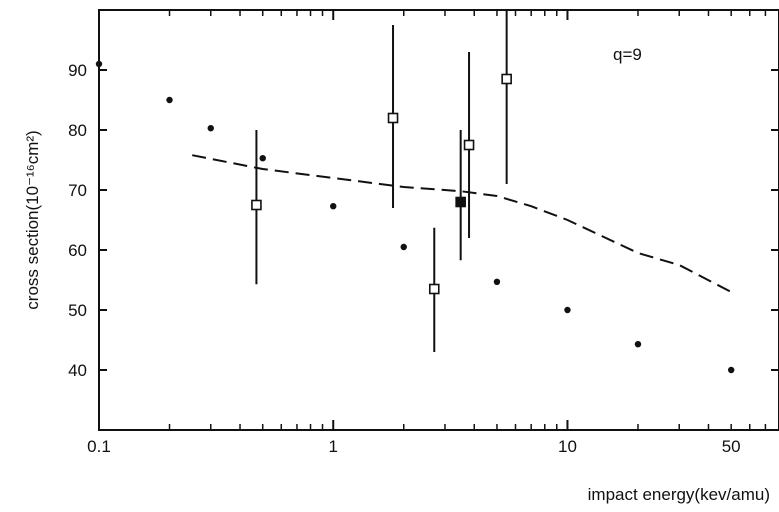 The height and width of the screenshot is (512, 779). Describe the element at coordinates (99, 446) in the screenshot. I see `x-tick-label: 0.1` at that location.